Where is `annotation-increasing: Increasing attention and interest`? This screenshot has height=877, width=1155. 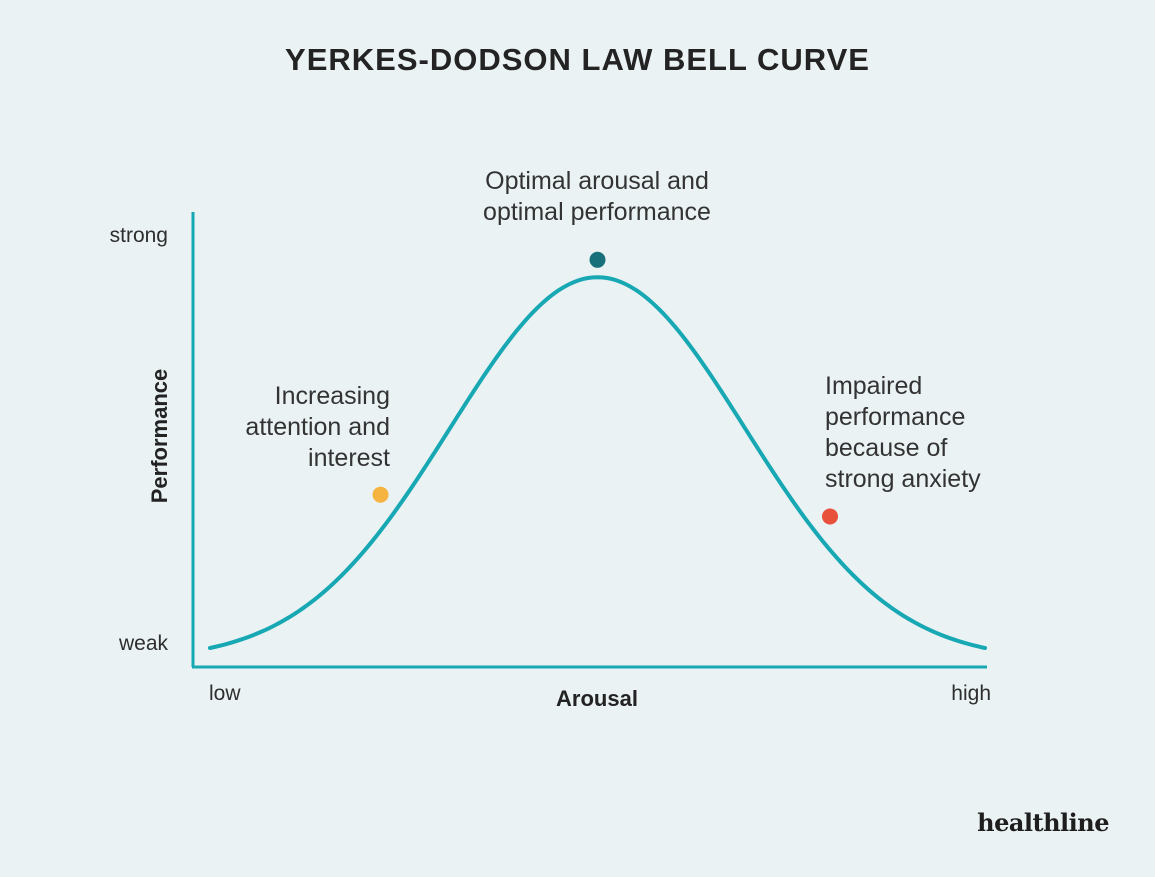 annotation-increasing: Increasing attention and interest is located at coordinates (317, 442).